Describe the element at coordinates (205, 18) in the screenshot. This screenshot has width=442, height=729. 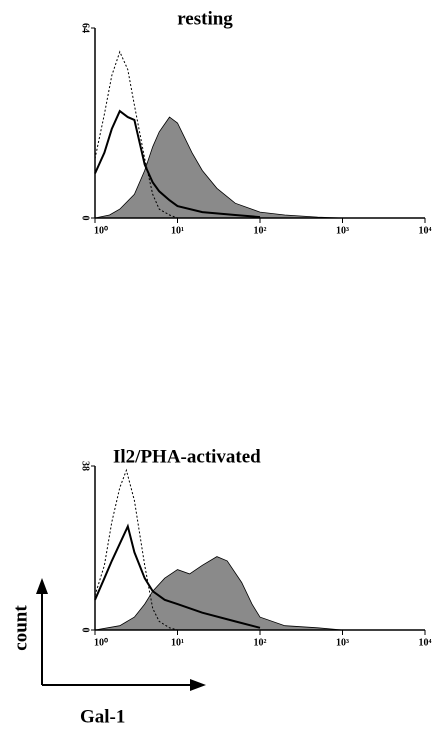
I see `chart-title: resting` at that location.